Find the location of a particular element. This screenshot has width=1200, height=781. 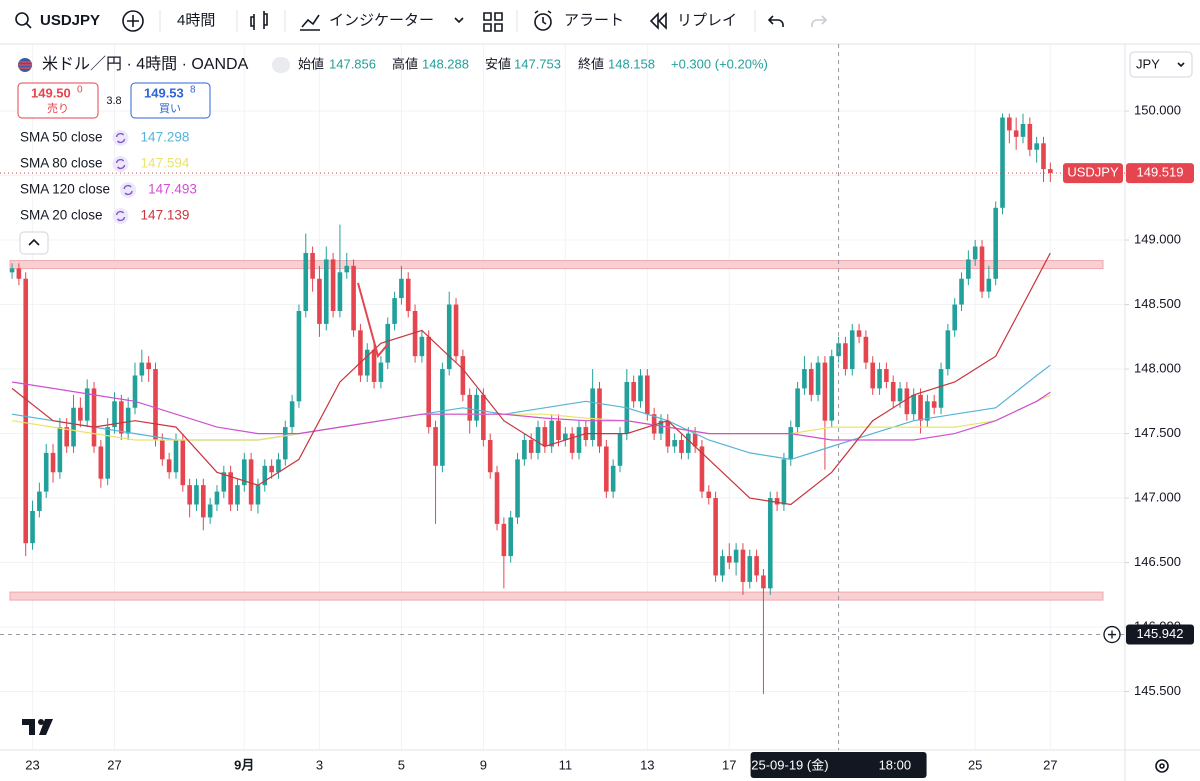

low-value: 147.753 is located at coordinates (537, 63).